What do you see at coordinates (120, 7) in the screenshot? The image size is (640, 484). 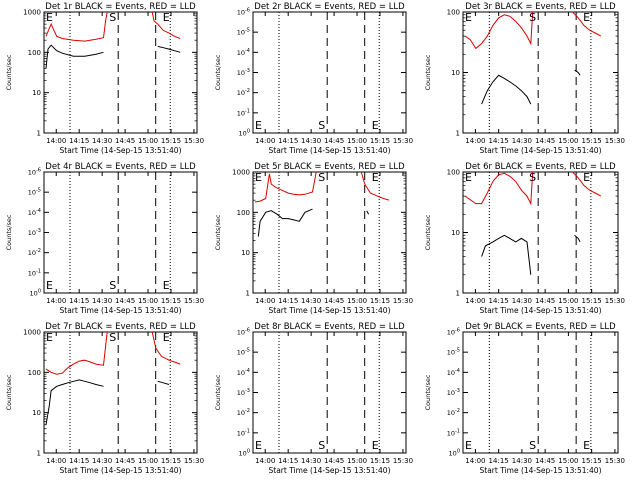 I see `chart-title: Det 1r BLACK = Events, RED = LLD` at bounding box center [120, 7].